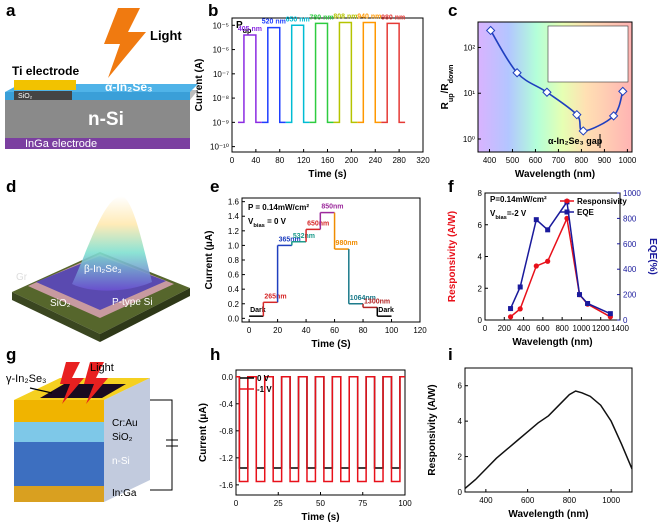 This screenshot has width=671, height=531. I want to click on y-axis-label-part: R, so click(445, 105).